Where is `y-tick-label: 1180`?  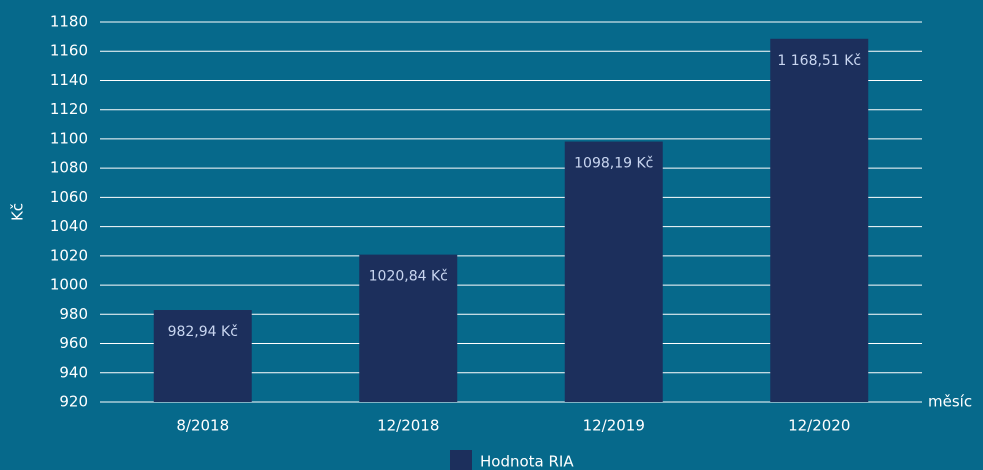 y-tick-label: 1180 is located at coordinates (69, 22).